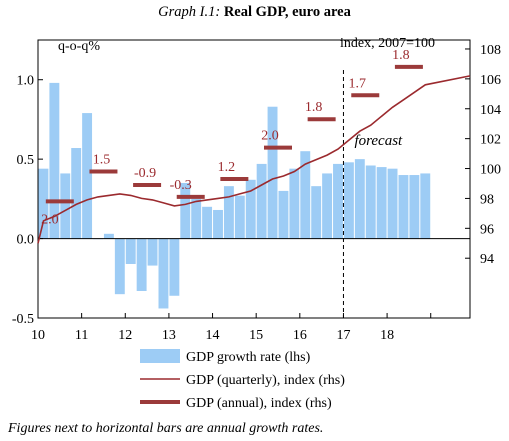 The image size is (509, 441). Describe the element at coordinates (490, 50) in the screenshot. I see `right-tick-label: 108` at that location.